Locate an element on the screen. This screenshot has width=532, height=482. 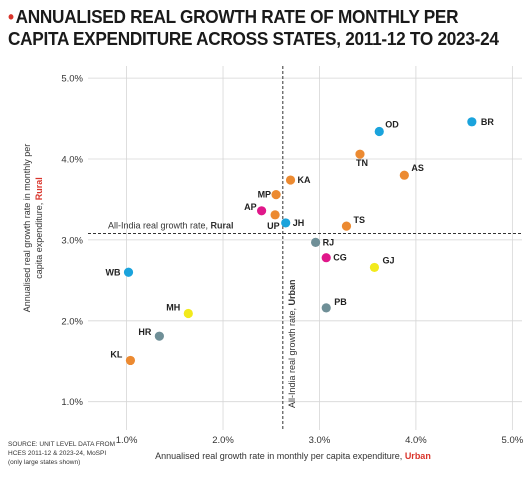
point-label-tn: TN is located at coordinates (362, 163).